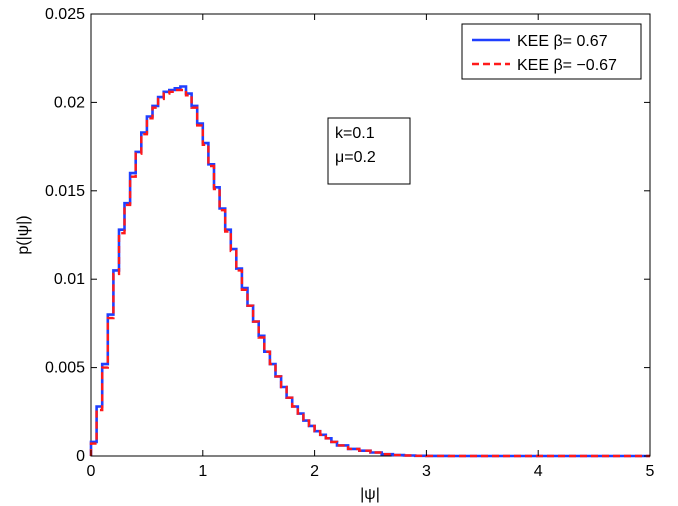 This screenshot has height=506, width=678. Describe the element at coordinates (80, 456) in the screenshot. I see `y-tick-label: 0` at that location.